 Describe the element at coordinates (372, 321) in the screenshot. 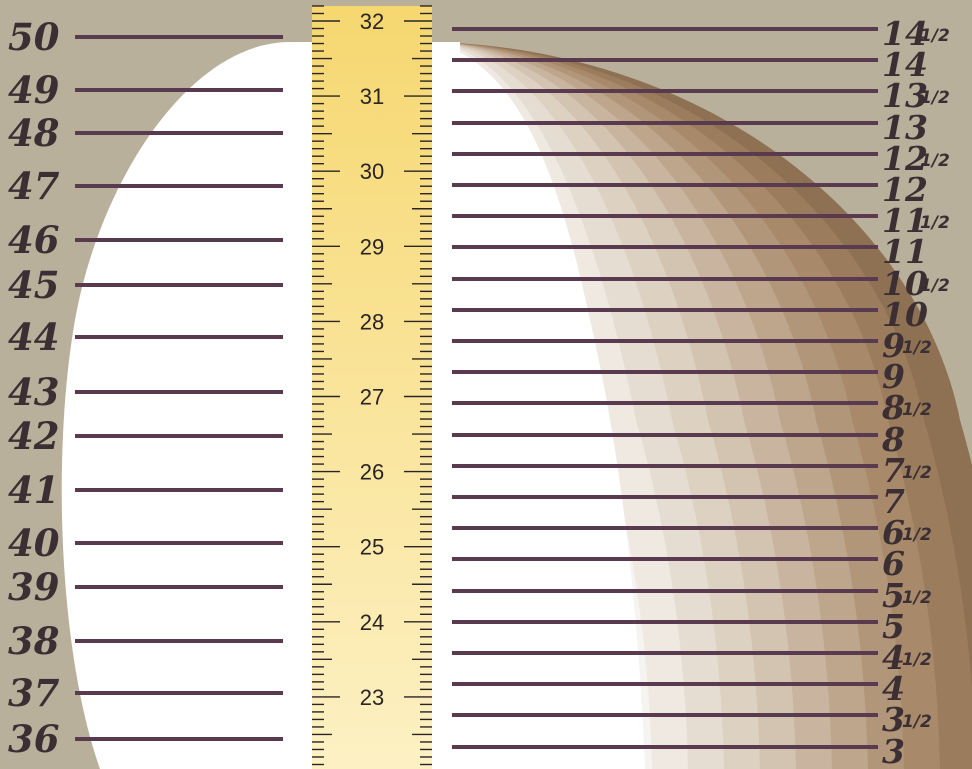

I see `tape-number: 28` at that location.